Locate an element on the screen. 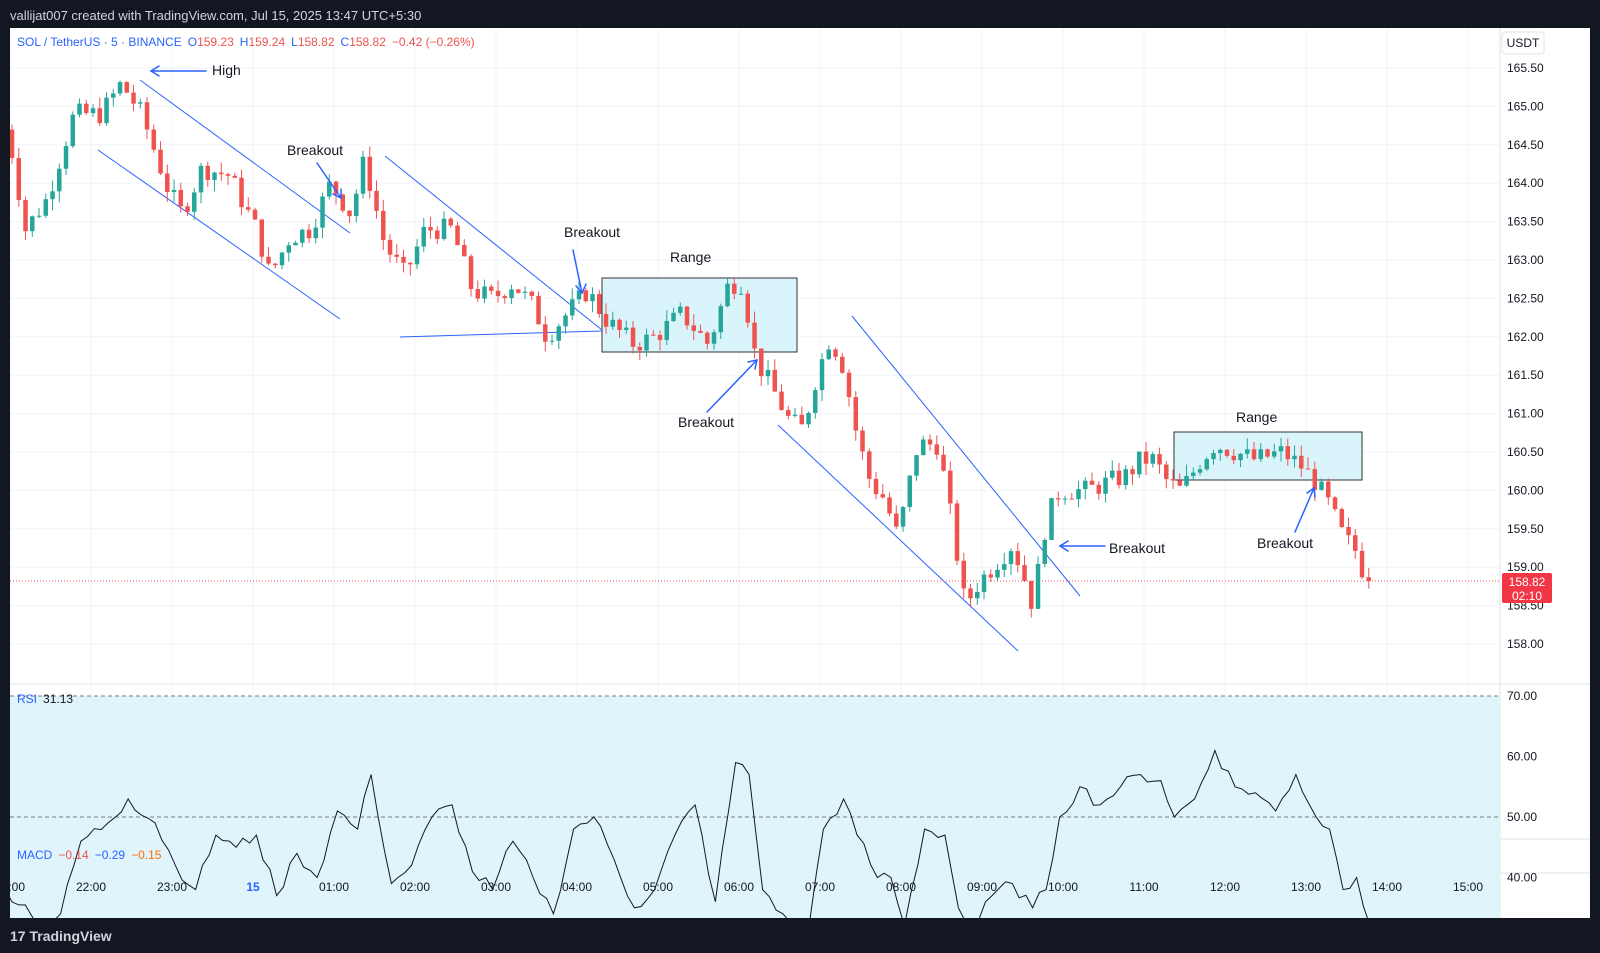  label-high: High is located at coordinates (226, 70).